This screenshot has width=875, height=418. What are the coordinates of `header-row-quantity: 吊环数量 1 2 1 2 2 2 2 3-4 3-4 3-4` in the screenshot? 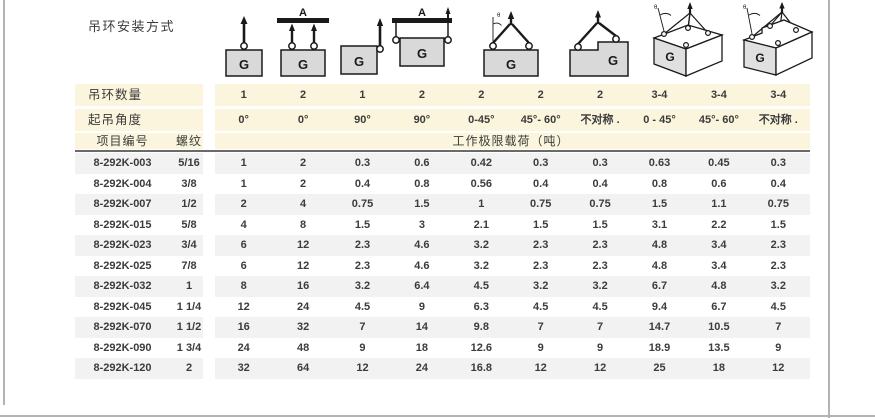 It's located at (442, 95).